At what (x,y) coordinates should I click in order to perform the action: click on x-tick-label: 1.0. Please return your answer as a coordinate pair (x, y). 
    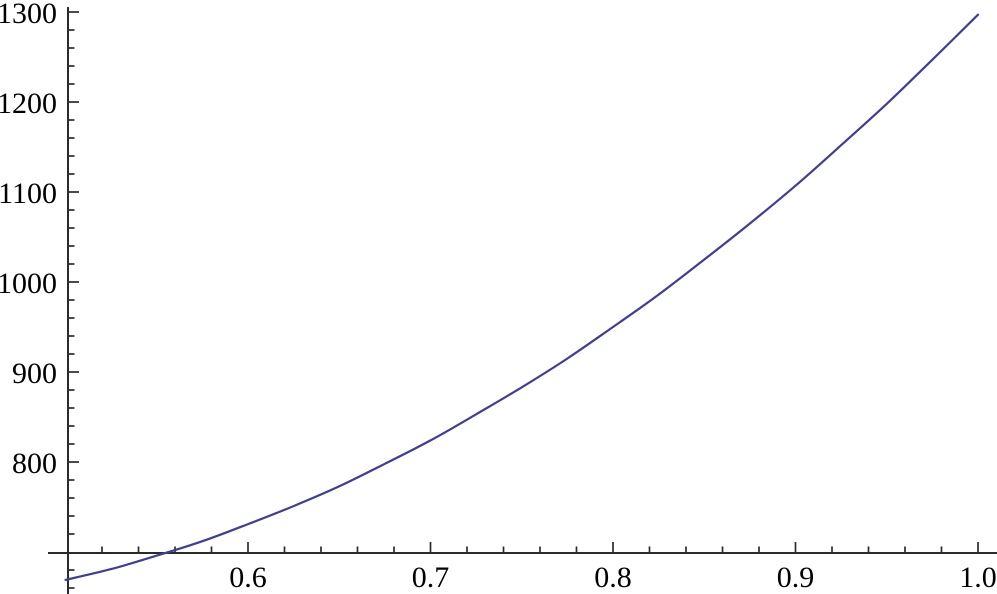
    Looking at the image, I should click on (978, 577).